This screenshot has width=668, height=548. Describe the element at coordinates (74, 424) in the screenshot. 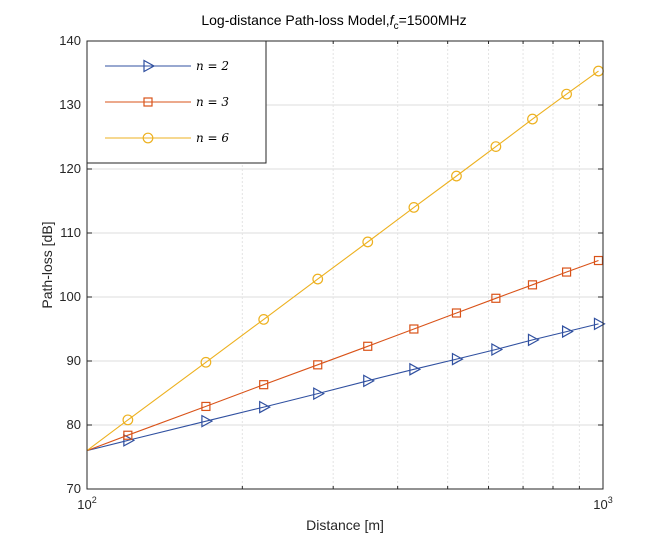

I see `y-tick-label: 80` at that location.